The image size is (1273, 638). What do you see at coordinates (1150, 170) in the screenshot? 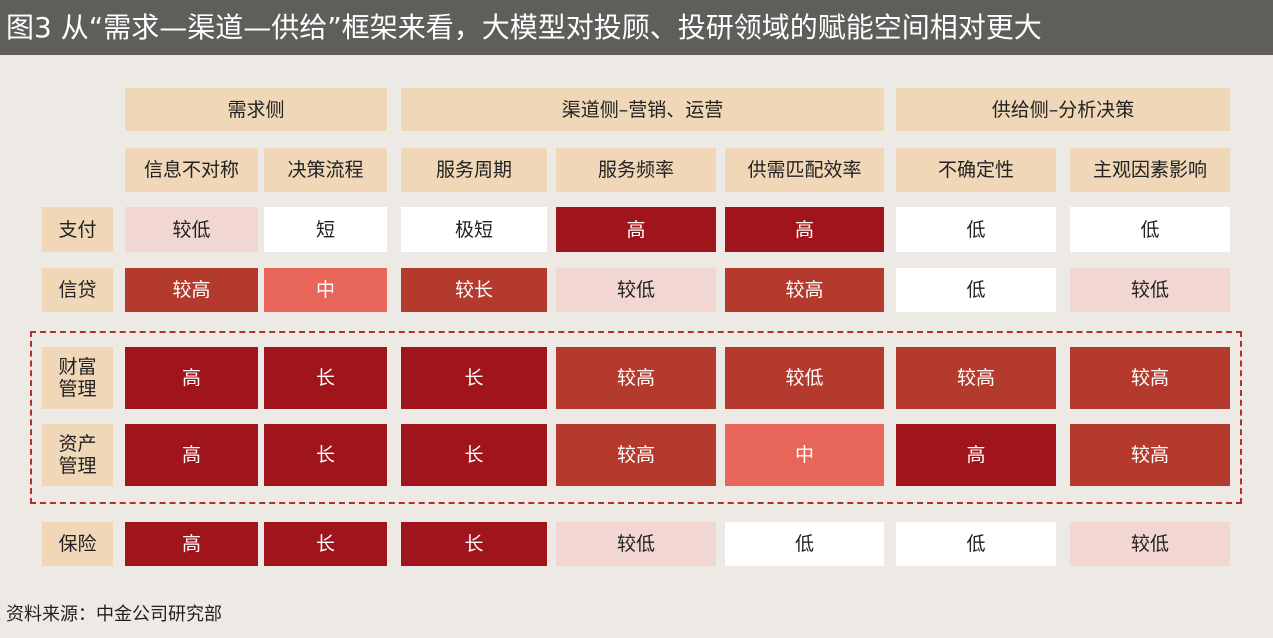
I see `column-header: 主观因素影响` at bounding box center [1150, 170].